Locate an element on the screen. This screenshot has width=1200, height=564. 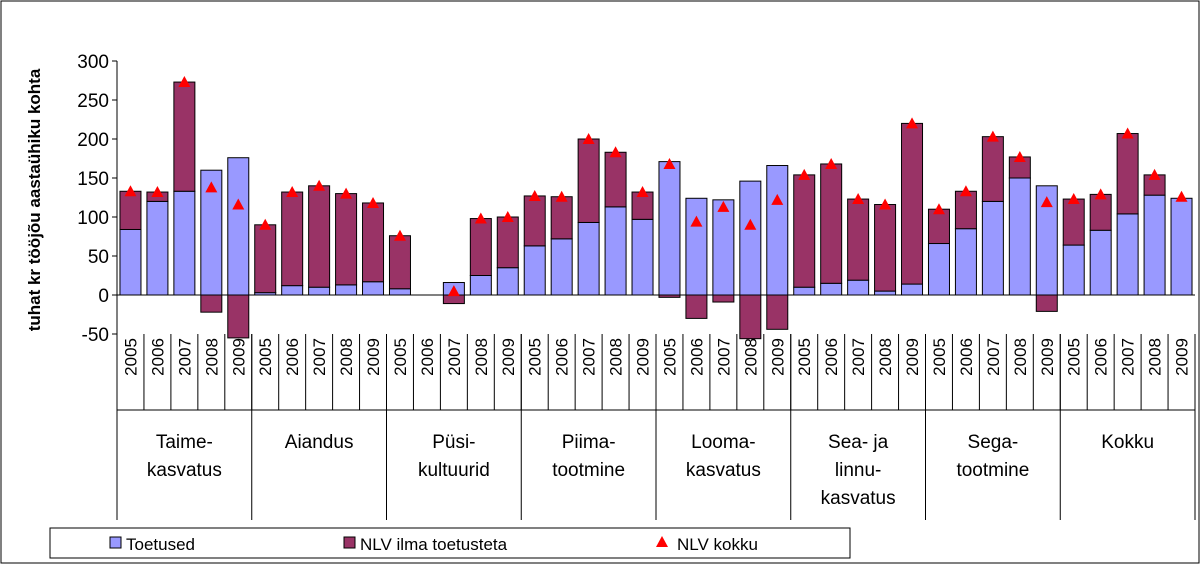
legend-item-nlv-kokku: NLV kokku is located at coordinates (707, 544).